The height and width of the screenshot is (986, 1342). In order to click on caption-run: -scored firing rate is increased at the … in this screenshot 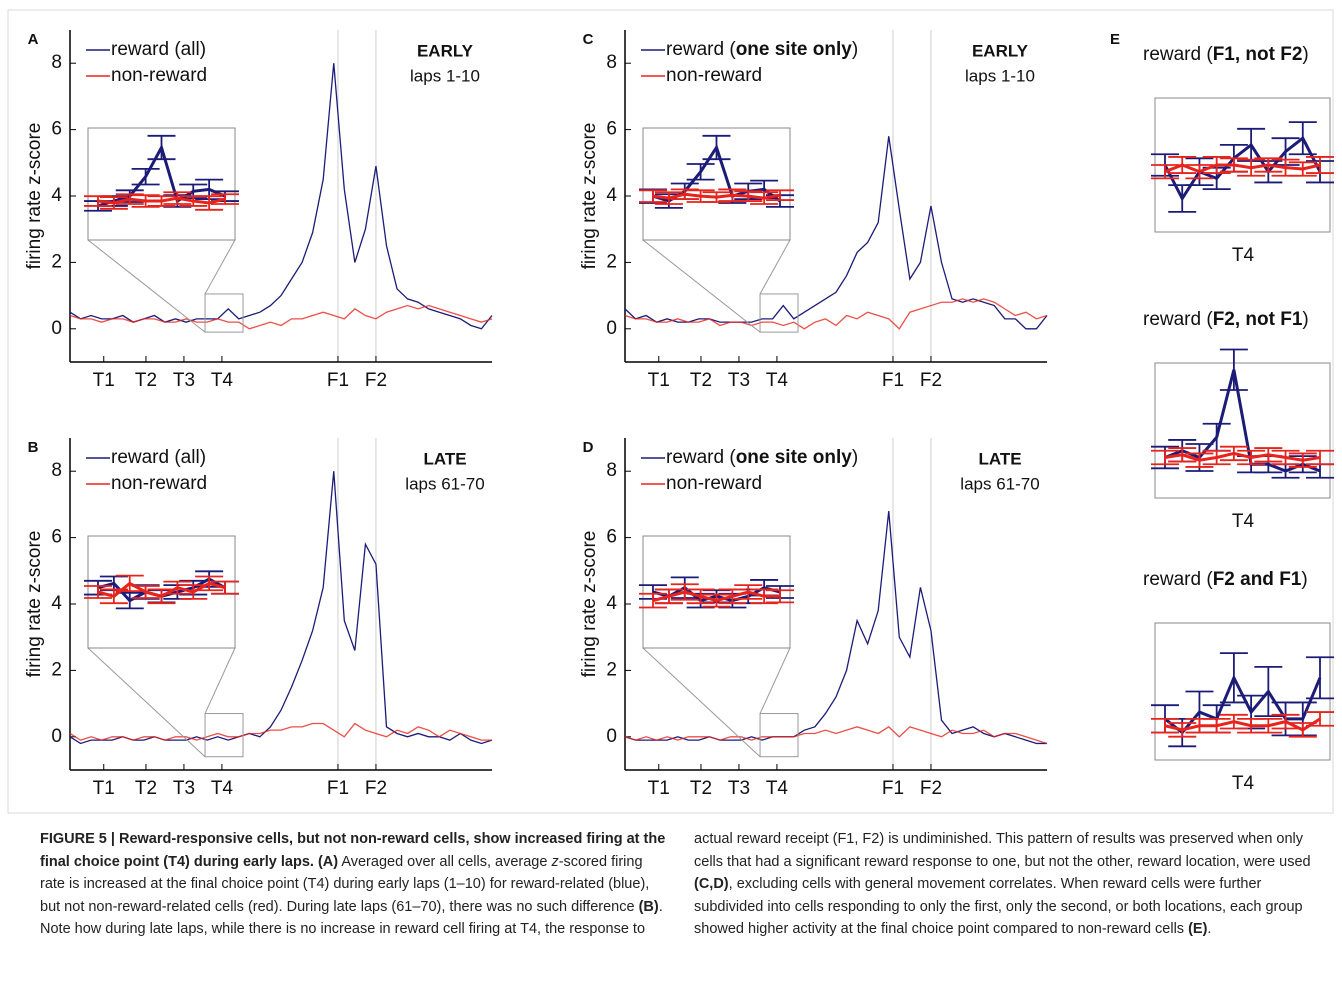, I will do `click(345, 884)`.